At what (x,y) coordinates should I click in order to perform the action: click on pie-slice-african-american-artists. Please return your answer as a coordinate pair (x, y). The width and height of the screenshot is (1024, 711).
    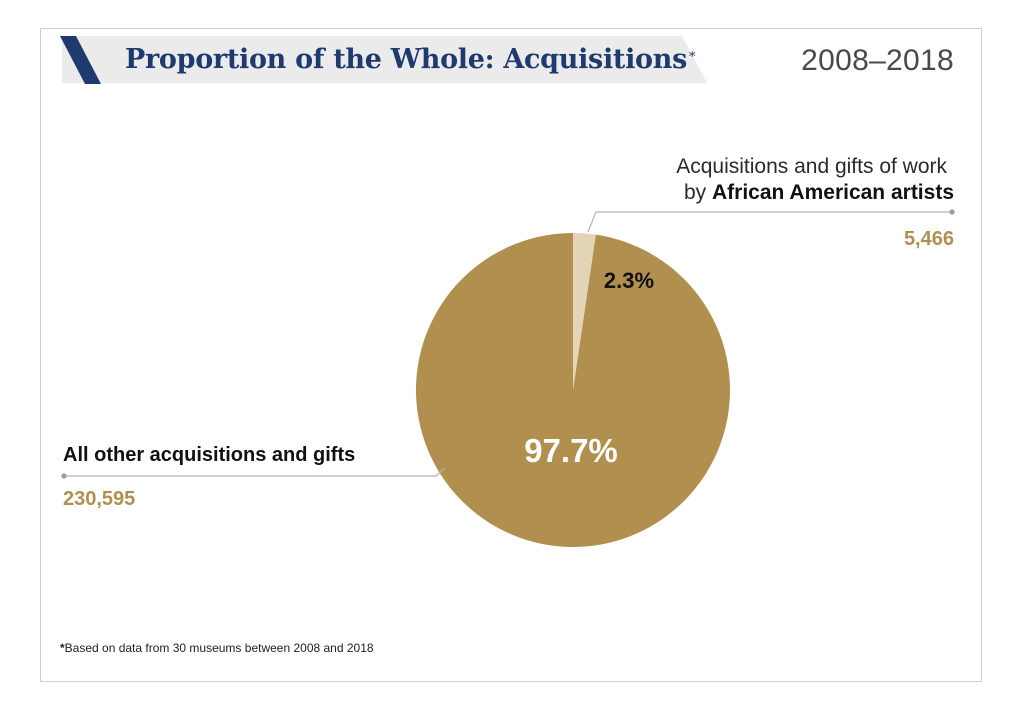
    Looking at the image, I should click on (584, 311).